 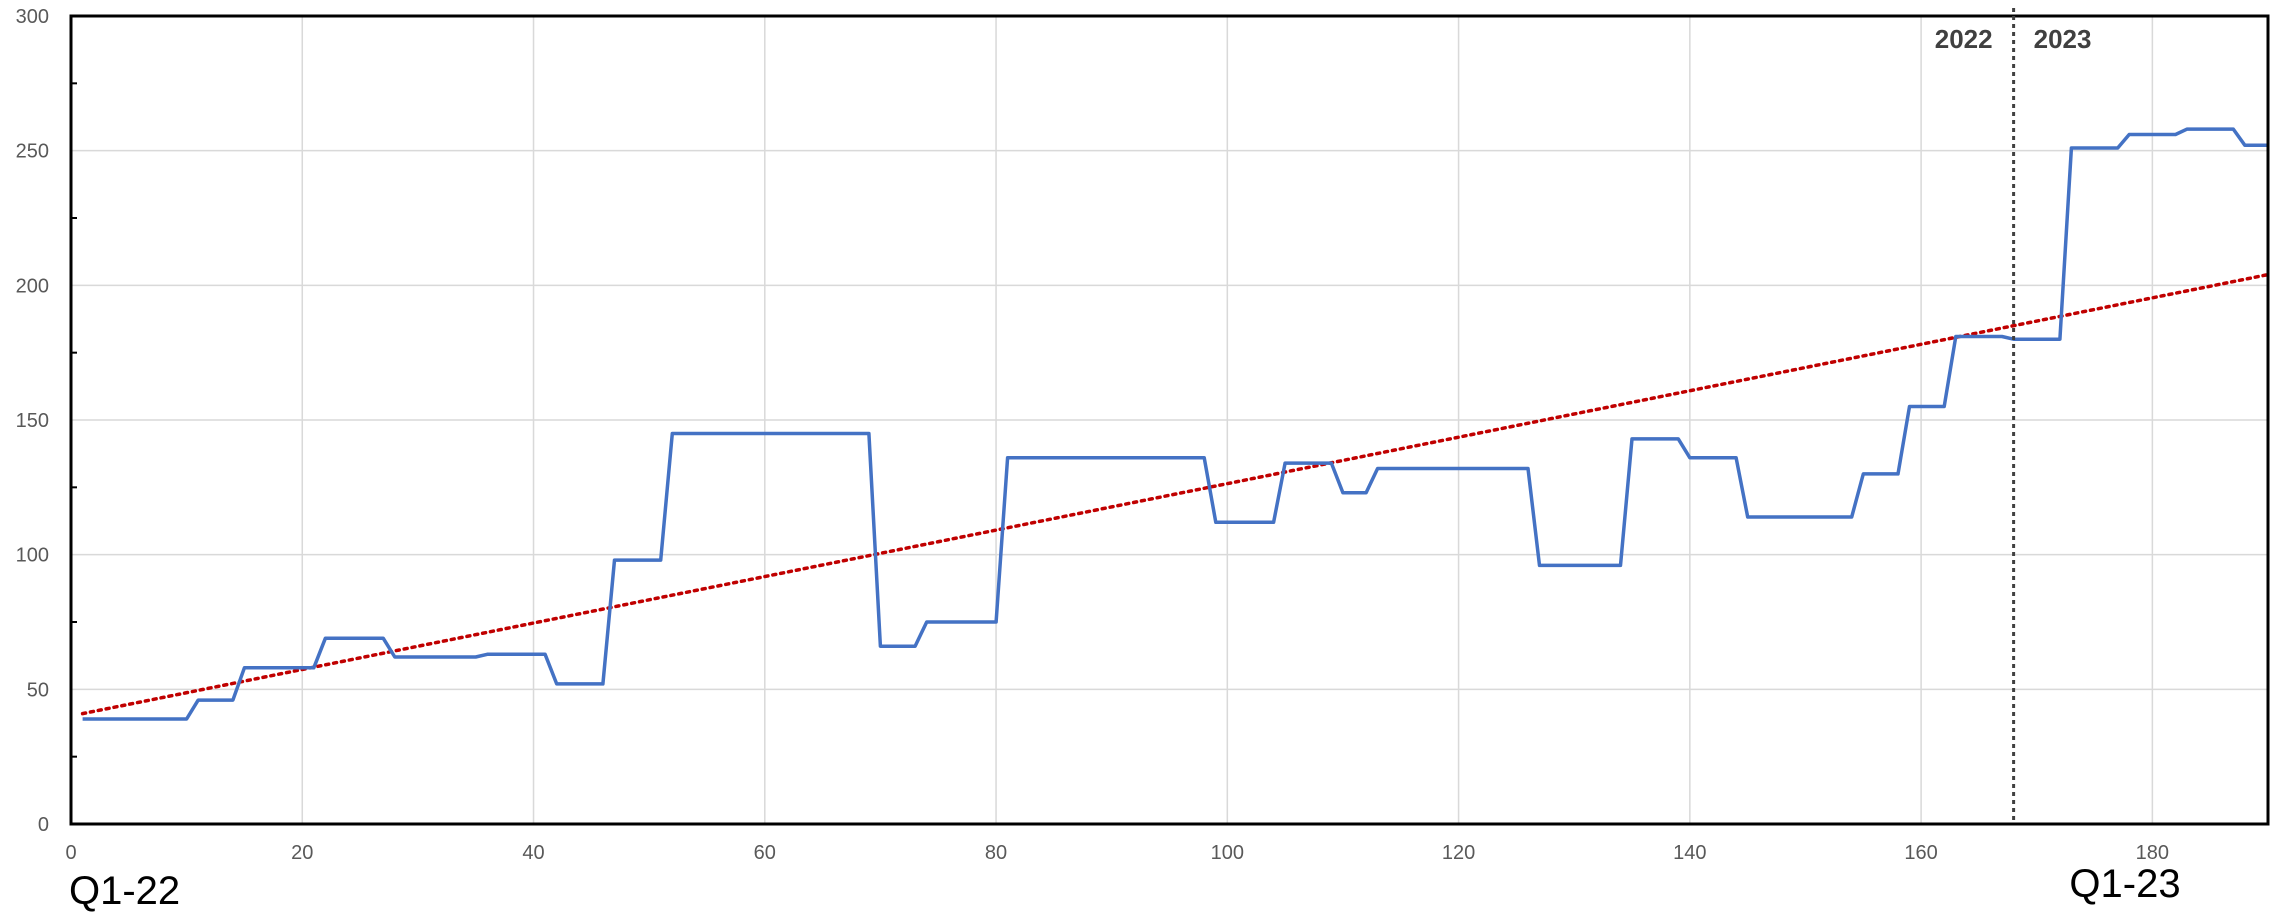 What do you see at coordinates (43, 825) in the screenshot?
I see `y-tick-label: 0` at bounding box center [43, 825].